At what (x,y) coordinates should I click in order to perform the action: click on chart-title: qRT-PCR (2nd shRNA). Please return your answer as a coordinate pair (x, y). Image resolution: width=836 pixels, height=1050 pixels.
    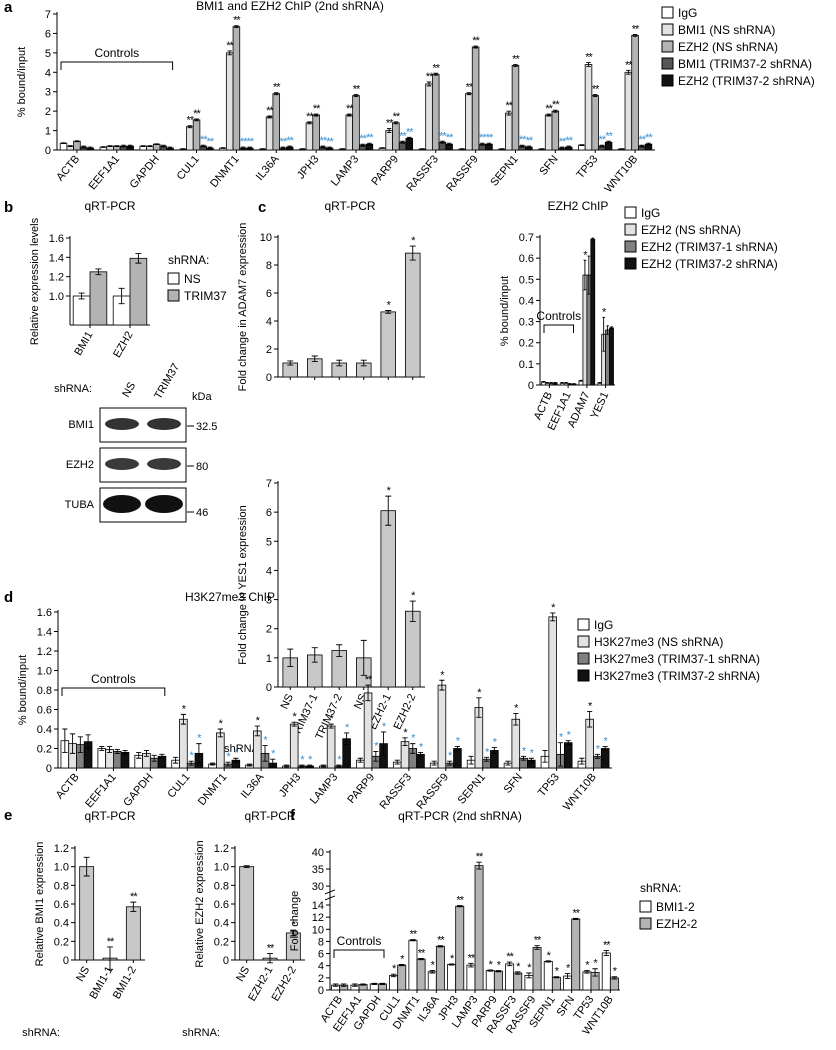
    Looking at the image, I should click on (460, 816).